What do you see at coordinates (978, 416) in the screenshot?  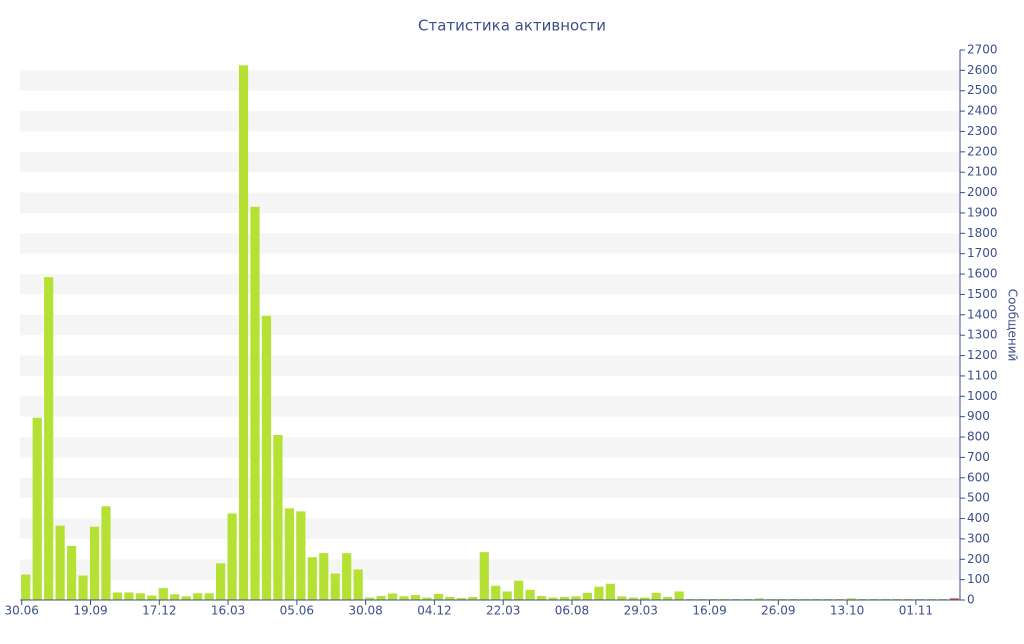 I see `y-tick-label: 900` at bounding box center [978, 416].